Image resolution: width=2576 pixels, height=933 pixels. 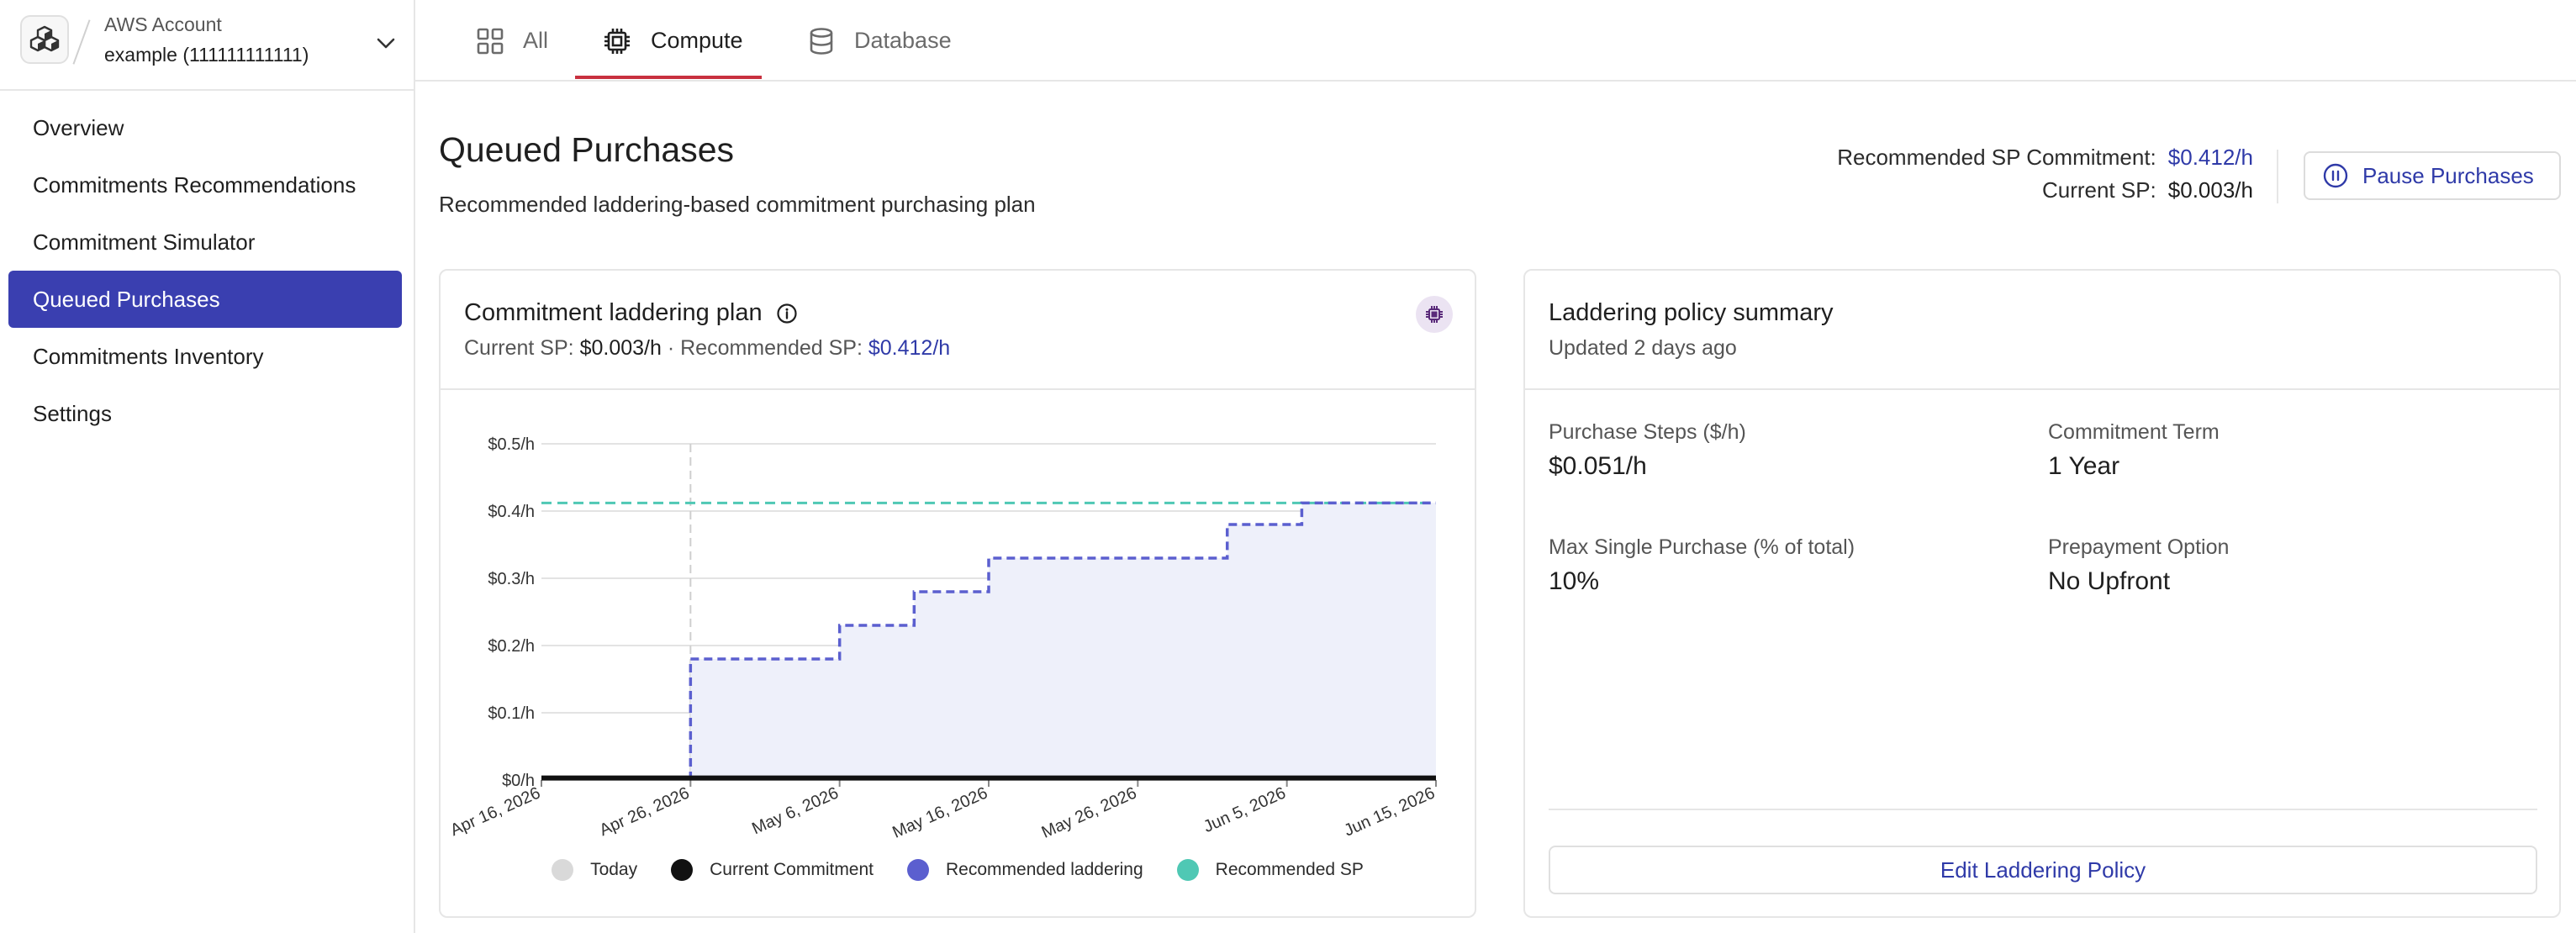 I want to click on legend-item-today: Today, so click(x=594, y=870).